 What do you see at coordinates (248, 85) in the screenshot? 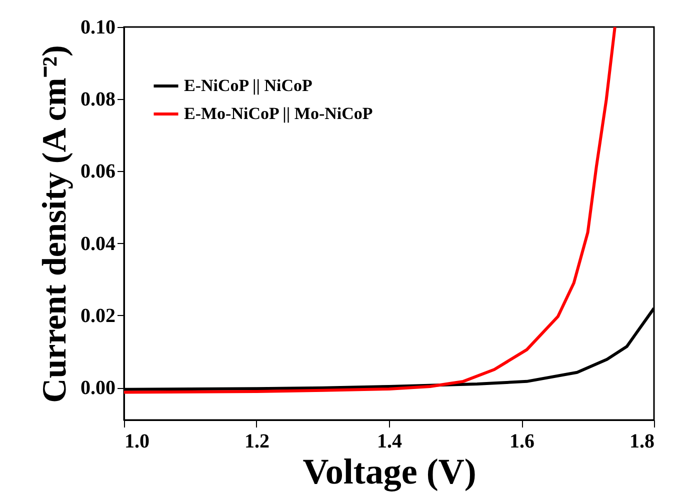
I see `legend-label: E-NiCoP || NiCoP` at bounding box center [248, 85].